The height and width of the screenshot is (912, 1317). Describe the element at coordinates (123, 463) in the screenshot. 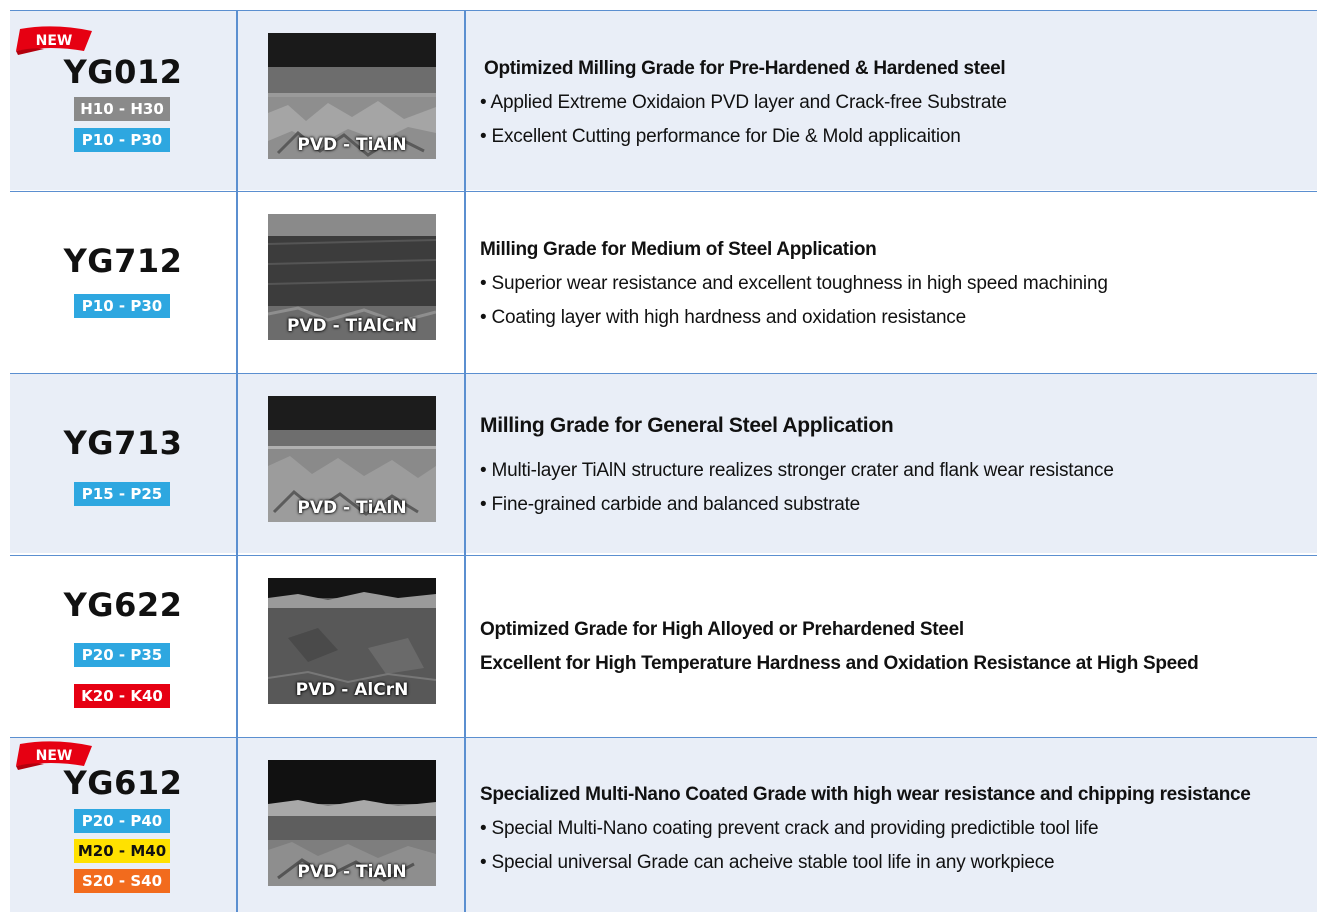

I see `grade-cell: YG713 P15 - P25` at that location.